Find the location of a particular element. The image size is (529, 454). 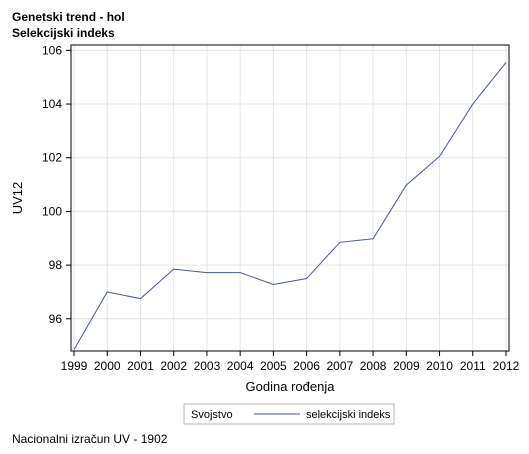

x-tick-label: 2003 is located at coordinates (207, 366).